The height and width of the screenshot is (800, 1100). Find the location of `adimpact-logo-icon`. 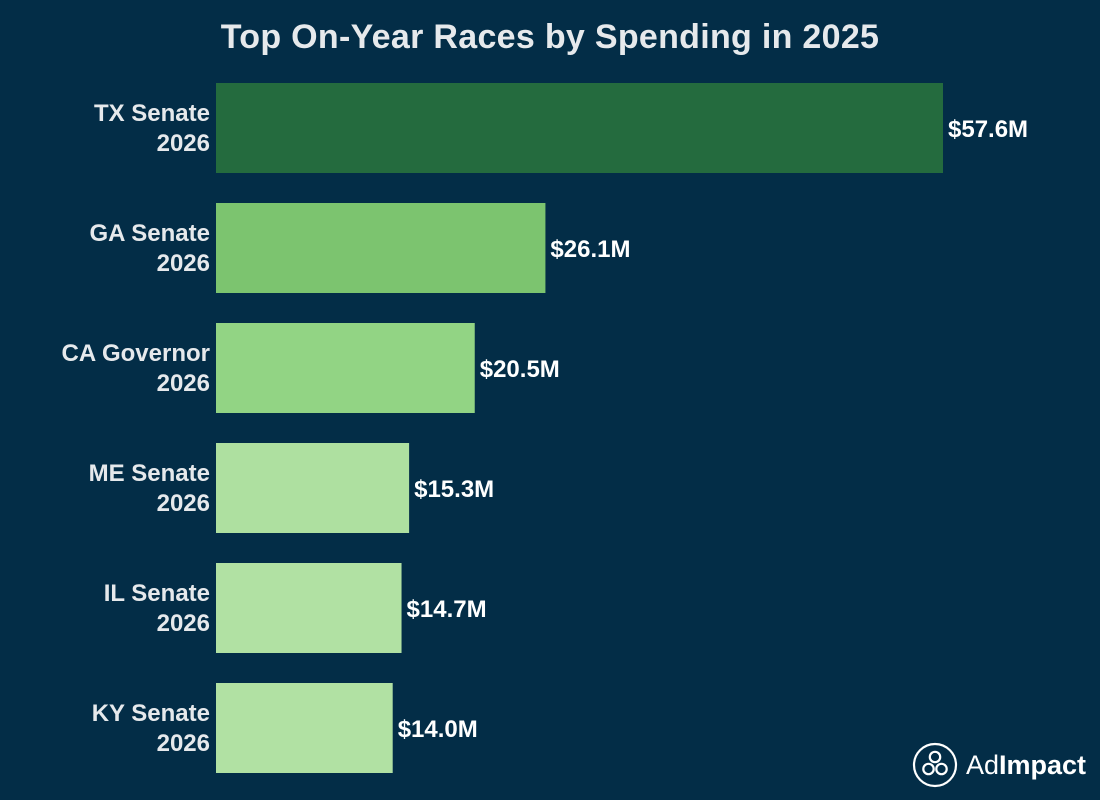

adimpact-logo-icon is located at coordinates (935, 765).